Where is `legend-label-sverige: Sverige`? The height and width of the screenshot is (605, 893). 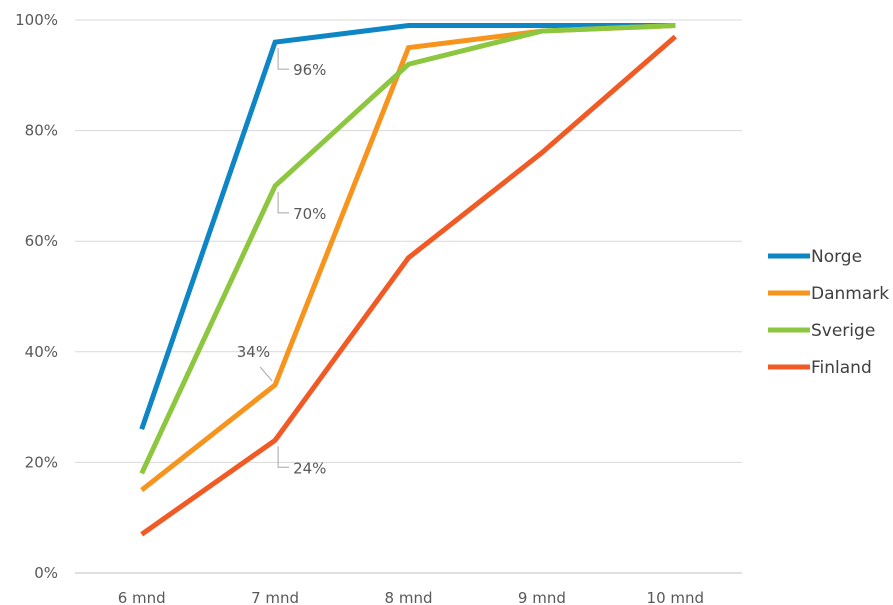
legend-label-sverige: Sverige is located at coordinates (843, 331).